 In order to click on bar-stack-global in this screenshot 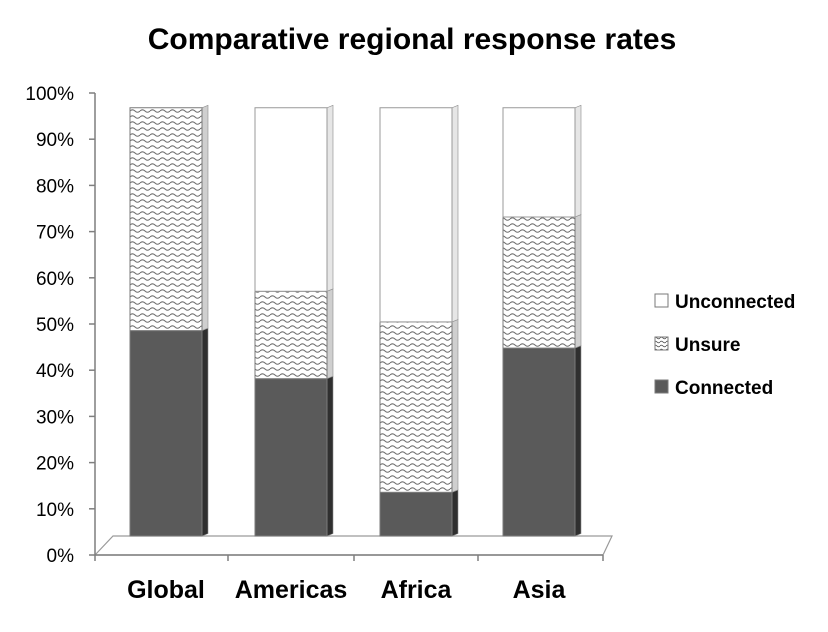, I will do `click(169, 320)`.